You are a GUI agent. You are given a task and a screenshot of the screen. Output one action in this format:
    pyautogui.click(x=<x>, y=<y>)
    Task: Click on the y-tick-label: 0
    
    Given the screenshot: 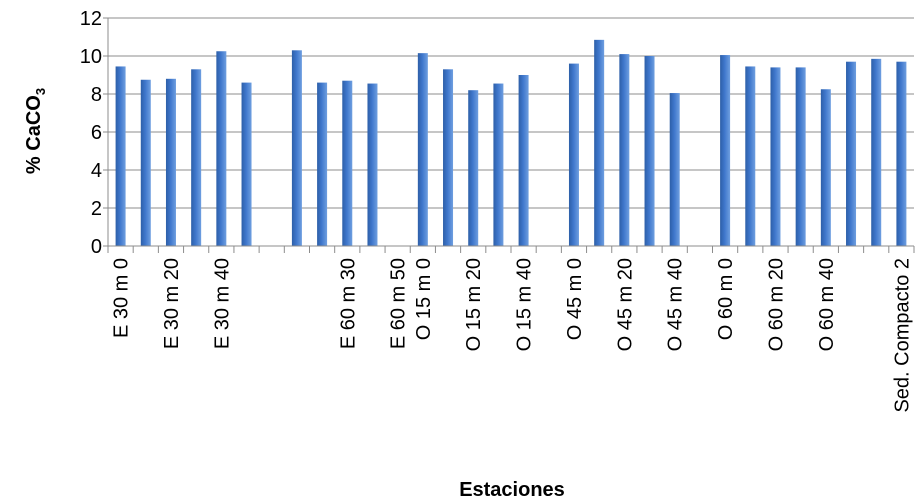 What is the action you would take?
    pyautogui.click(x=96, y=247)
    